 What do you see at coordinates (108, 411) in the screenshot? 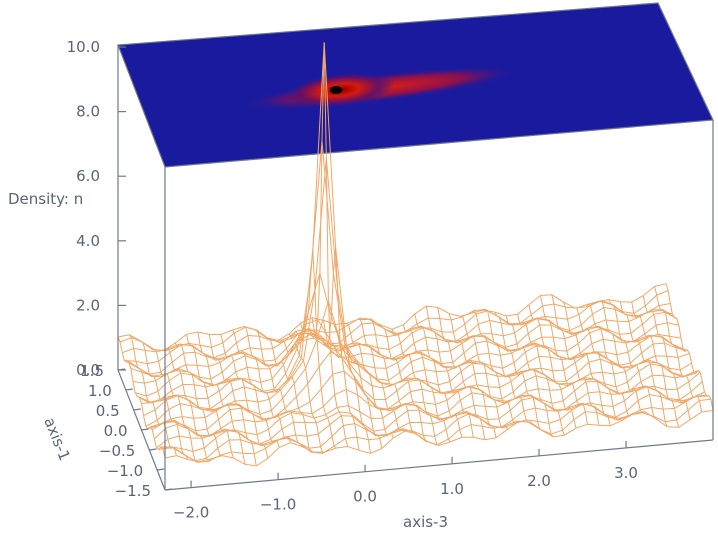
I see `y-tick-label: 0.5` at bounding box center [108, 411].